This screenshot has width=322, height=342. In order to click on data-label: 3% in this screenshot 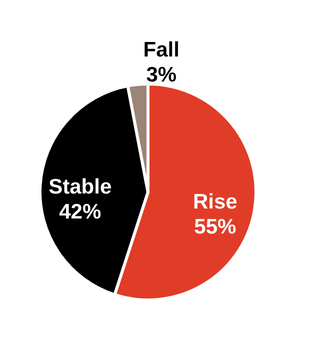, I will do `click(161, 75)`.